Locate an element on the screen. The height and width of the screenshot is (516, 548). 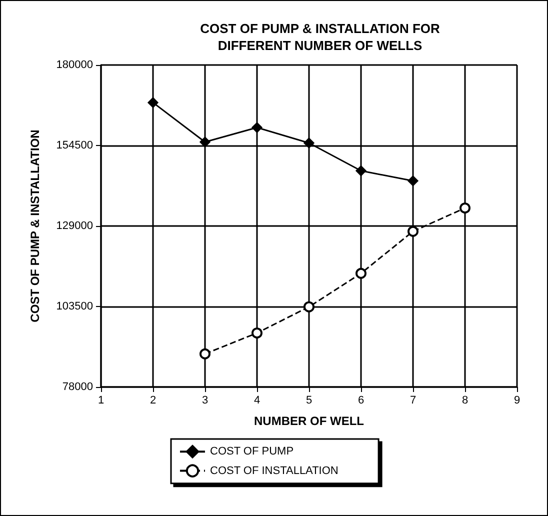
legend-label: COST OF INSTALLATION is located at coordinates (274, 470).